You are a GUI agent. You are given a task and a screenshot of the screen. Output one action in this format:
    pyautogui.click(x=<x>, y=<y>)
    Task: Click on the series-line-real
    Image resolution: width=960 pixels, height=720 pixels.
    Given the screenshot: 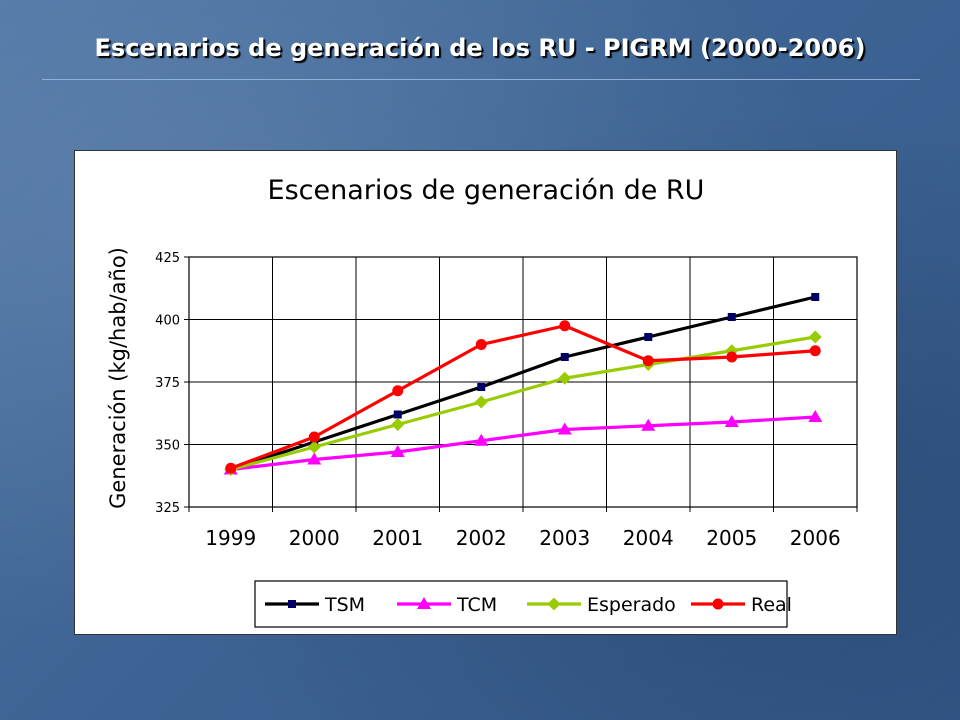 What is the action you would take?
    pyautogui.click(x=523, y=397)
    